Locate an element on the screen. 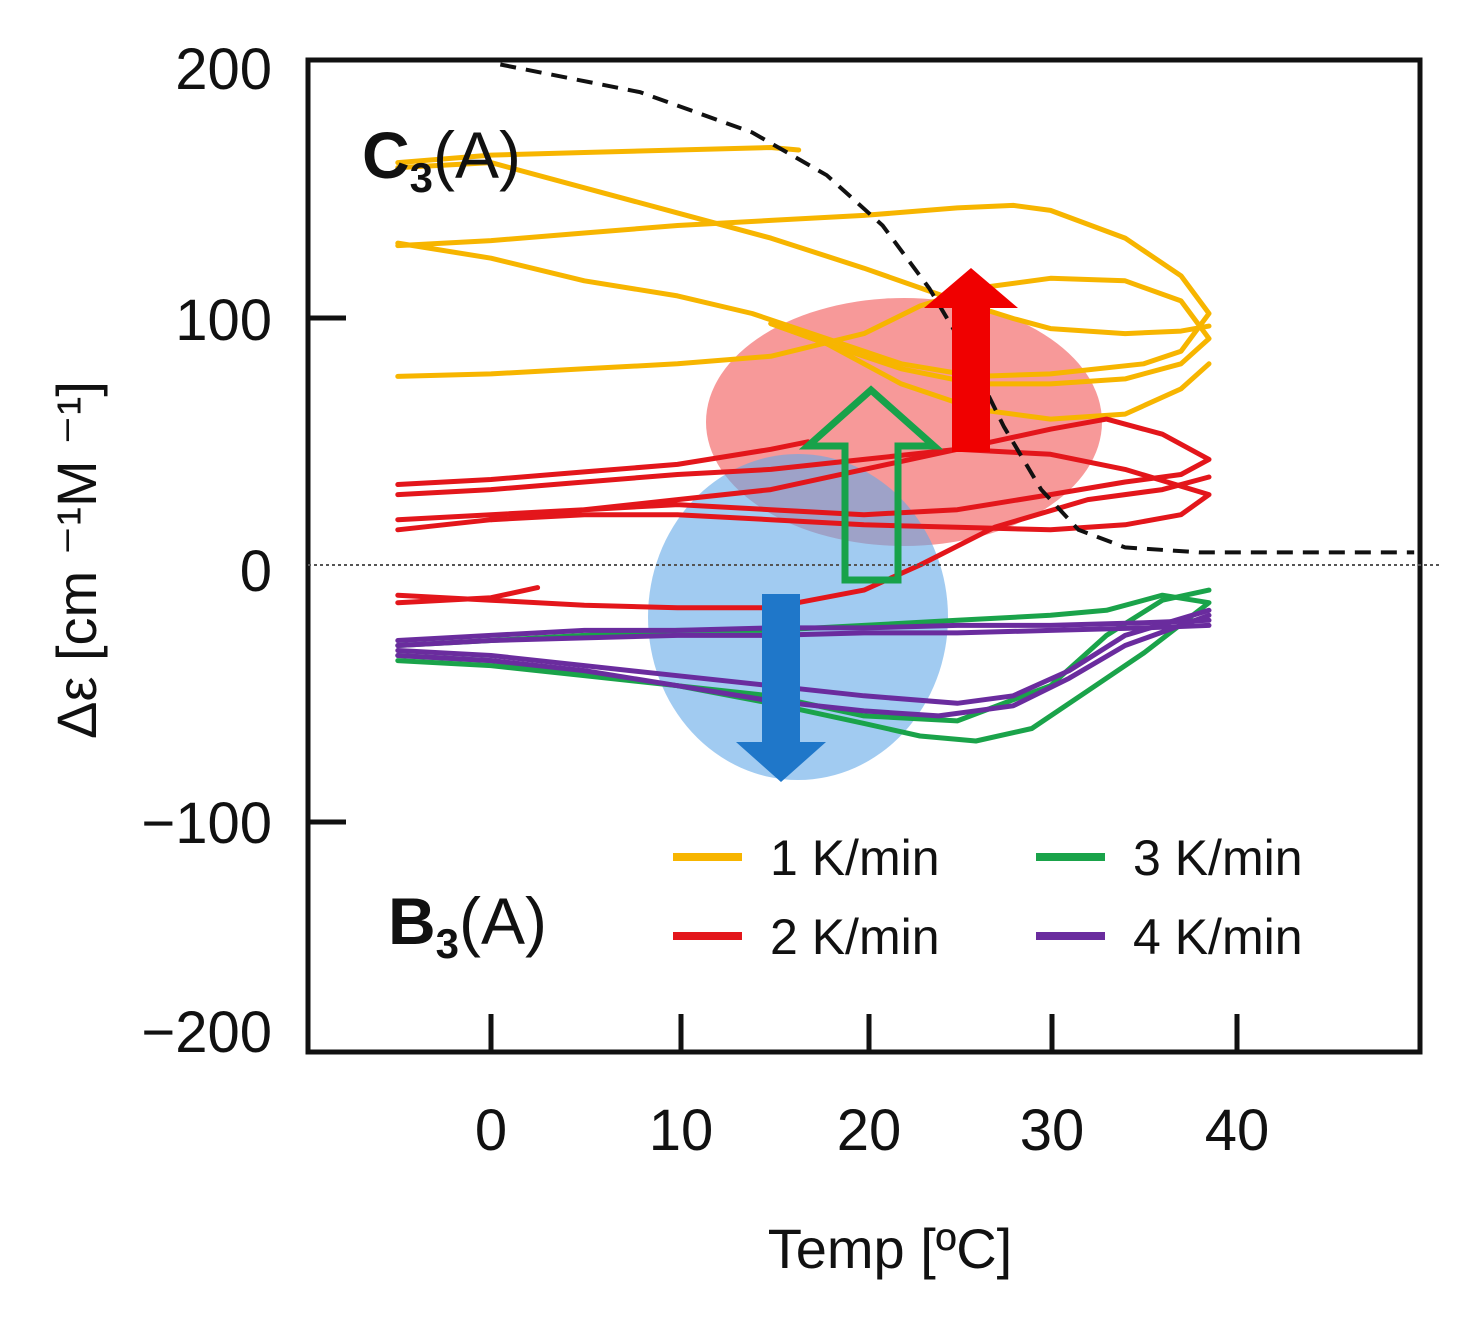  legend: 1 K/min 2 K/min 3 K/min 4 K/min is located at coordinates (988, 897).